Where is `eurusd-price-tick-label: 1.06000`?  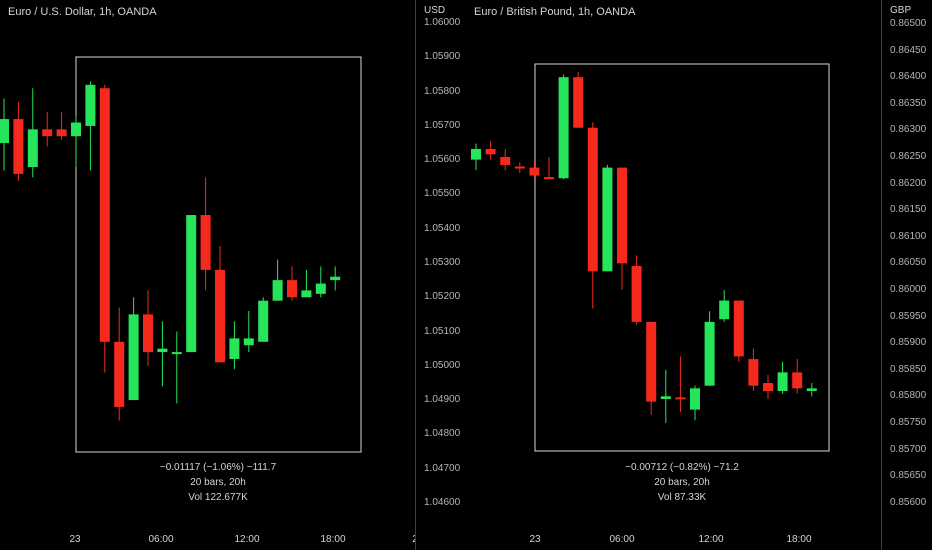 eurusd-price-tick-label: 1.06000 is located at coordinates (442, 23).